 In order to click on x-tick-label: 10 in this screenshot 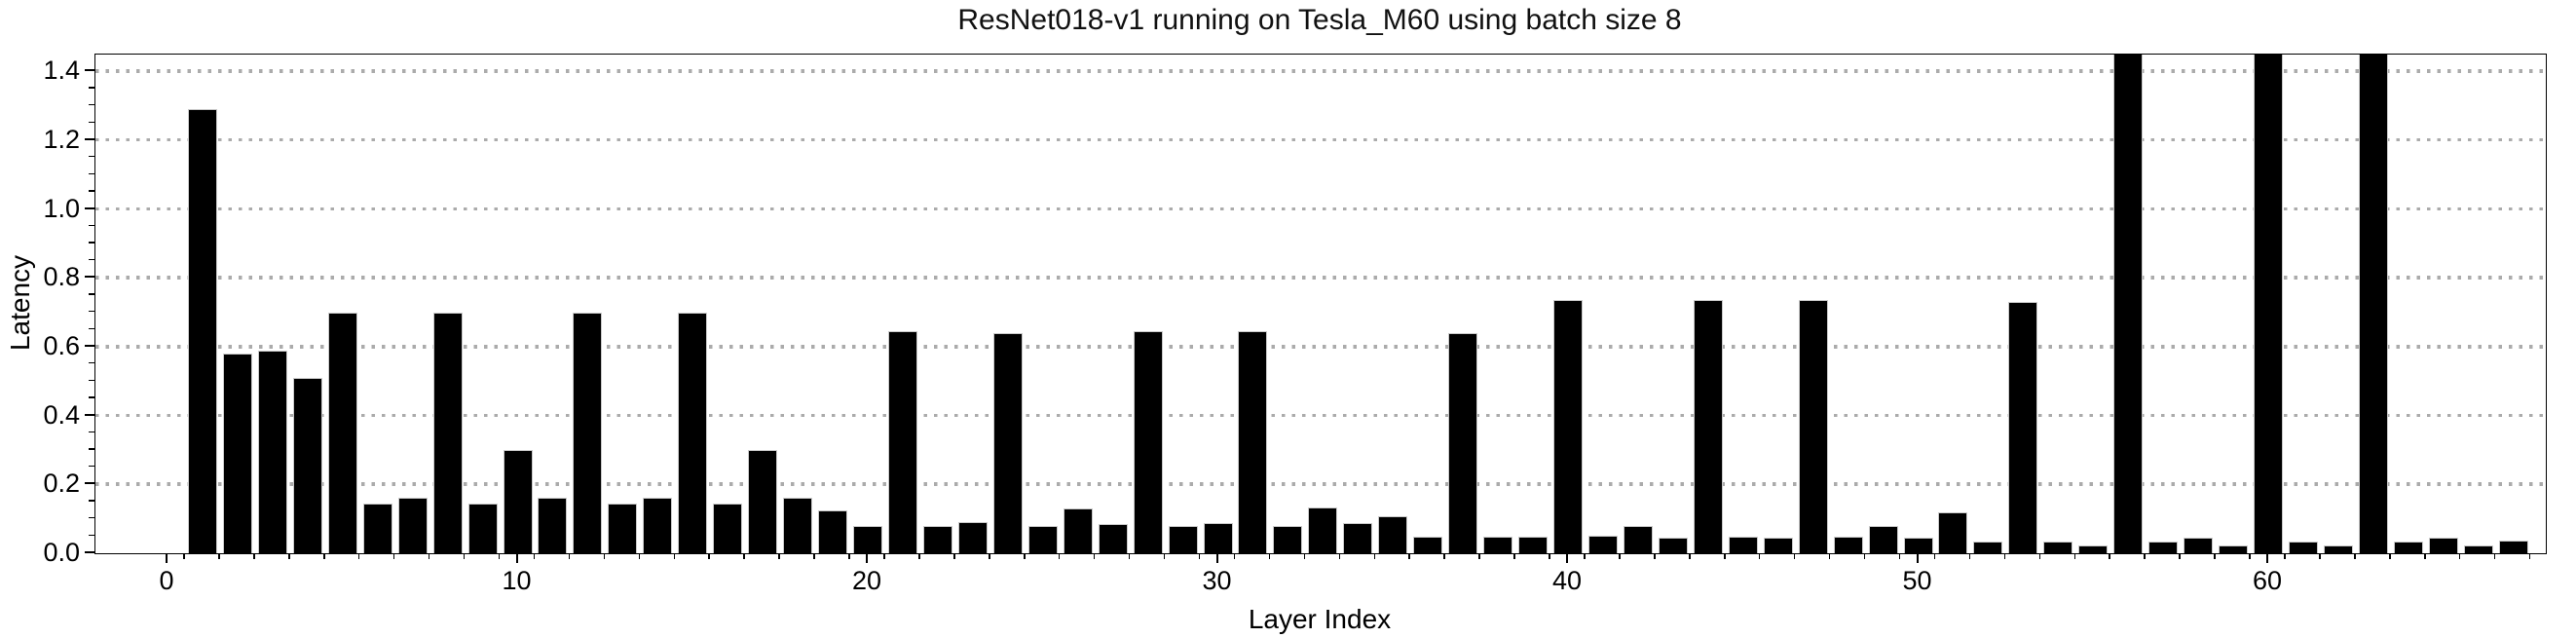, I will do `click(517, 580)`.